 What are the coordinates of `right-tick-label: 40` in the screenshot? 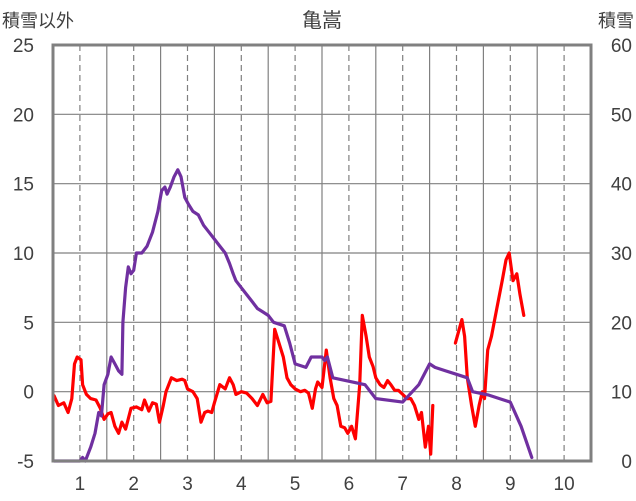 It's located at (621, 185).